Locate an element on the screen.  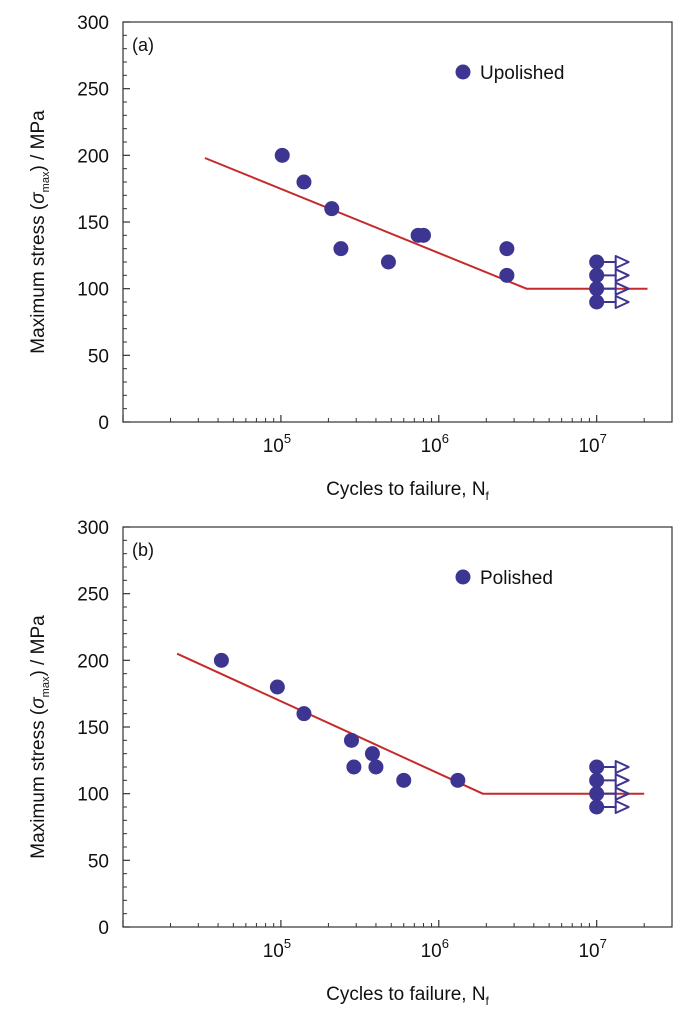
legend-label: Polished is located at coordinates (516, 578).